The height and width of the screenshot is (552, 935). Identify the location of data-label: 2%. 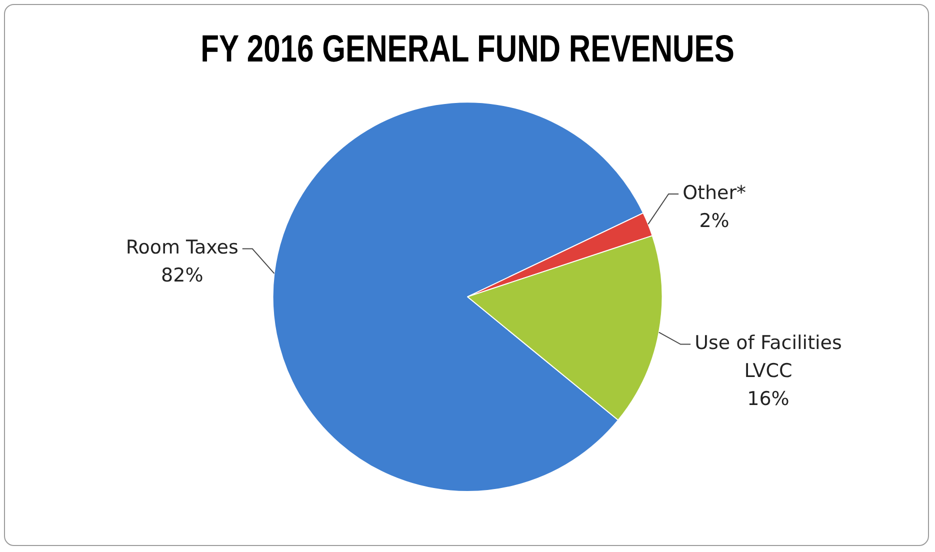
(714, 221).